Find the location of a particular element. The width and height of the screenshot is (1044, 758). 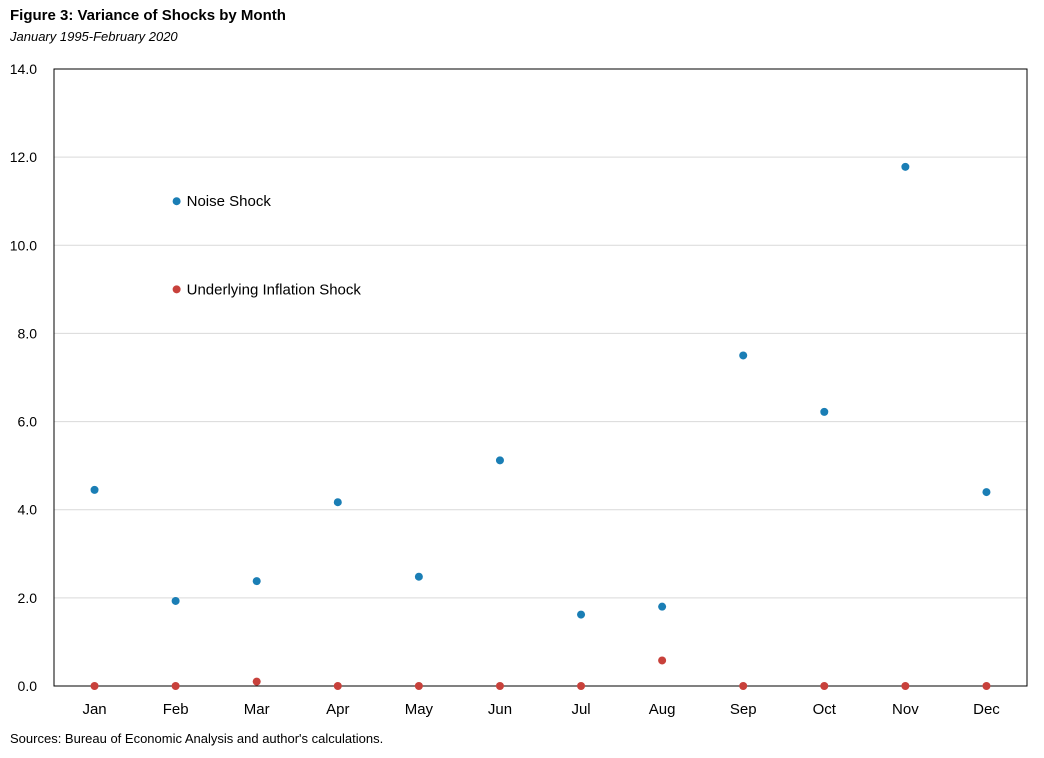

x-tick-label: Oct is located at coordinates (825, 709).